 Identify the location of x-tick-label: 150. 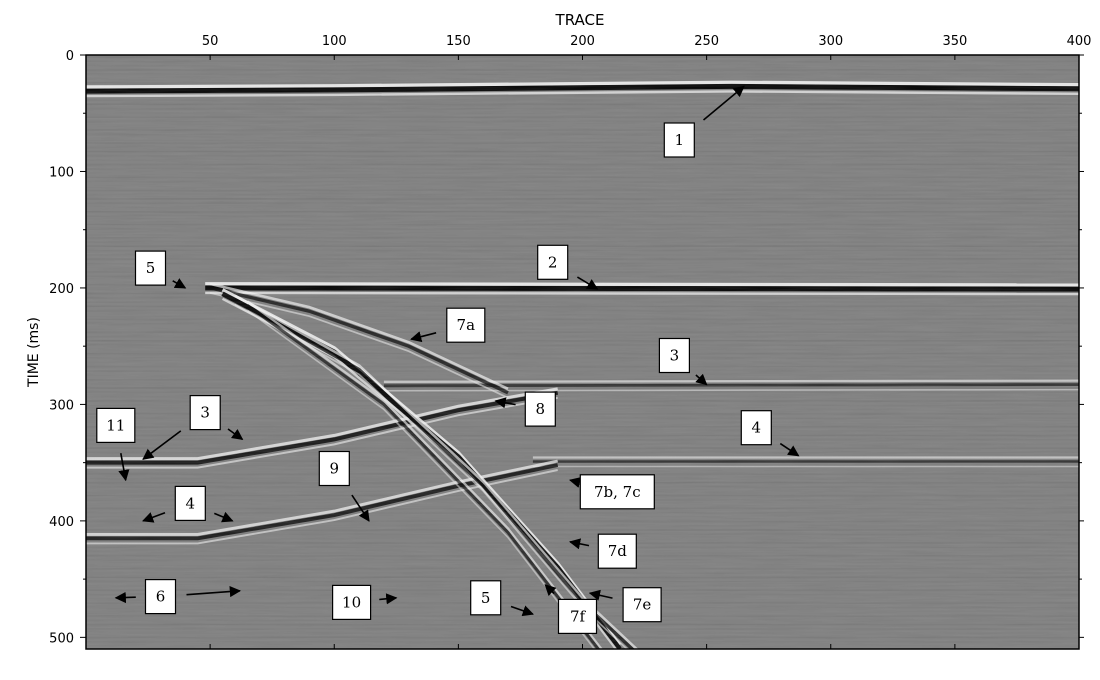
(458, 41).